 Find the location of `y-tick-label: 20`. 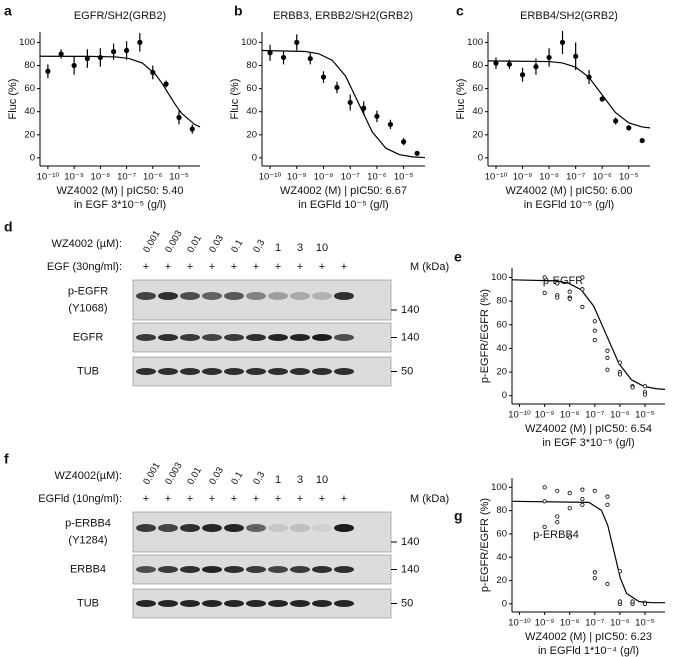

y-tick-label: 20 is located at coordinates (29, 134).